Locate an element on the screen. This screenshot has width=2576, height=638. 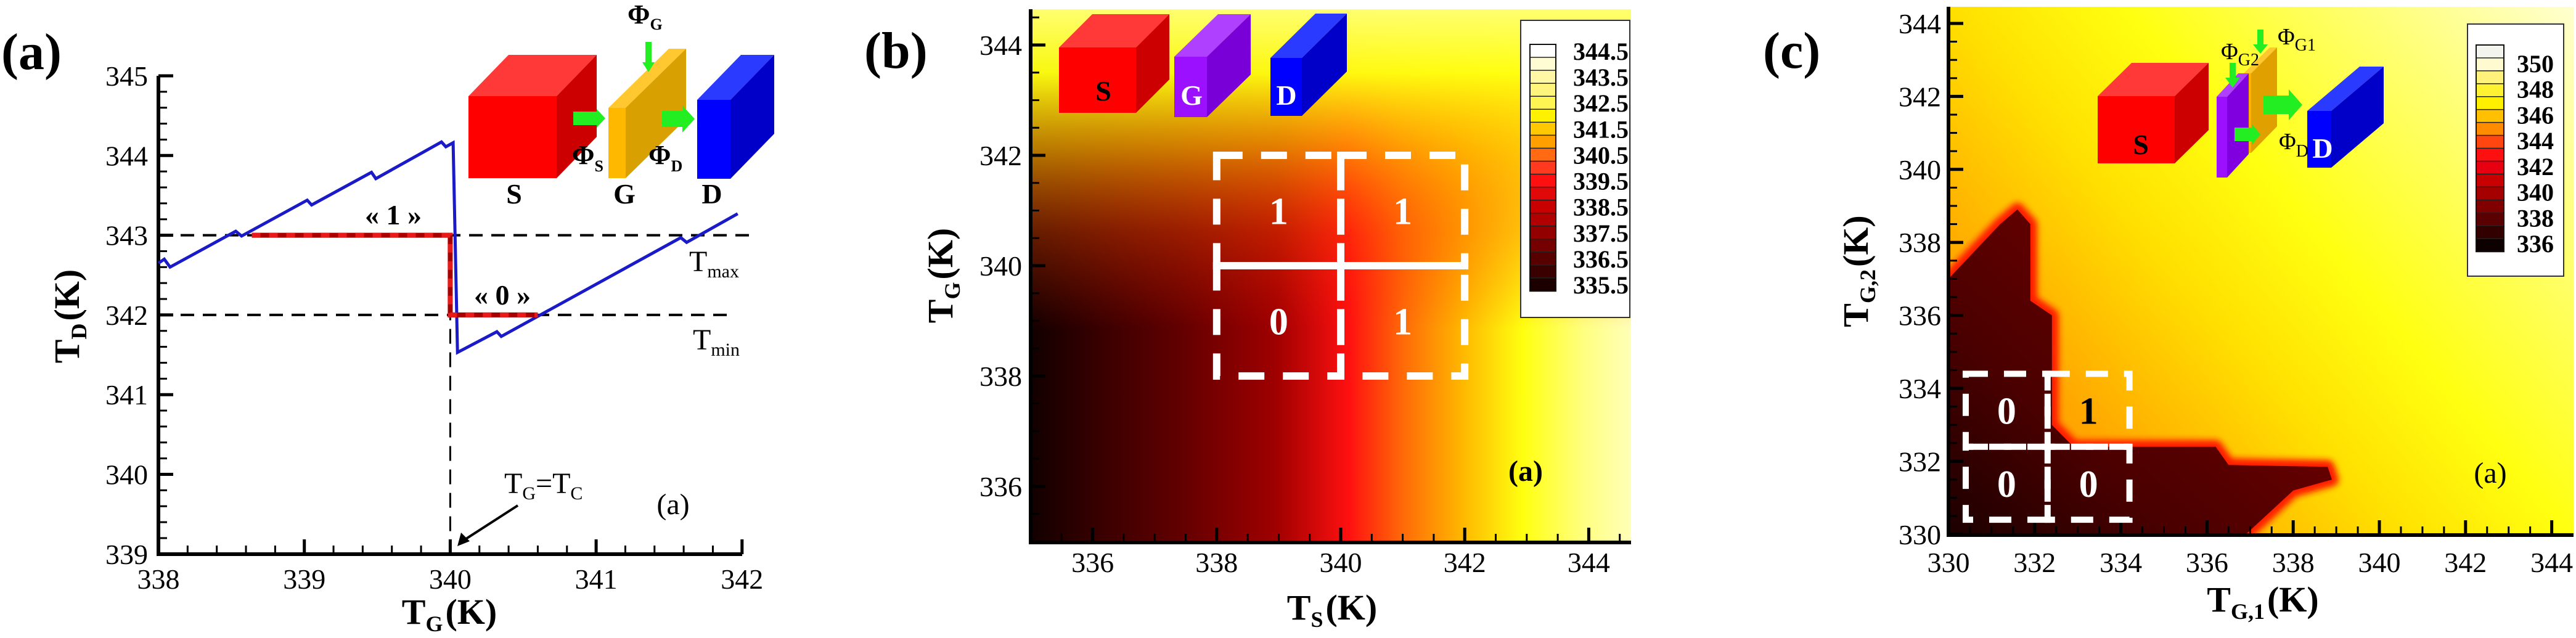
y-title-unit: (K) is located at coordinates (67, 295).